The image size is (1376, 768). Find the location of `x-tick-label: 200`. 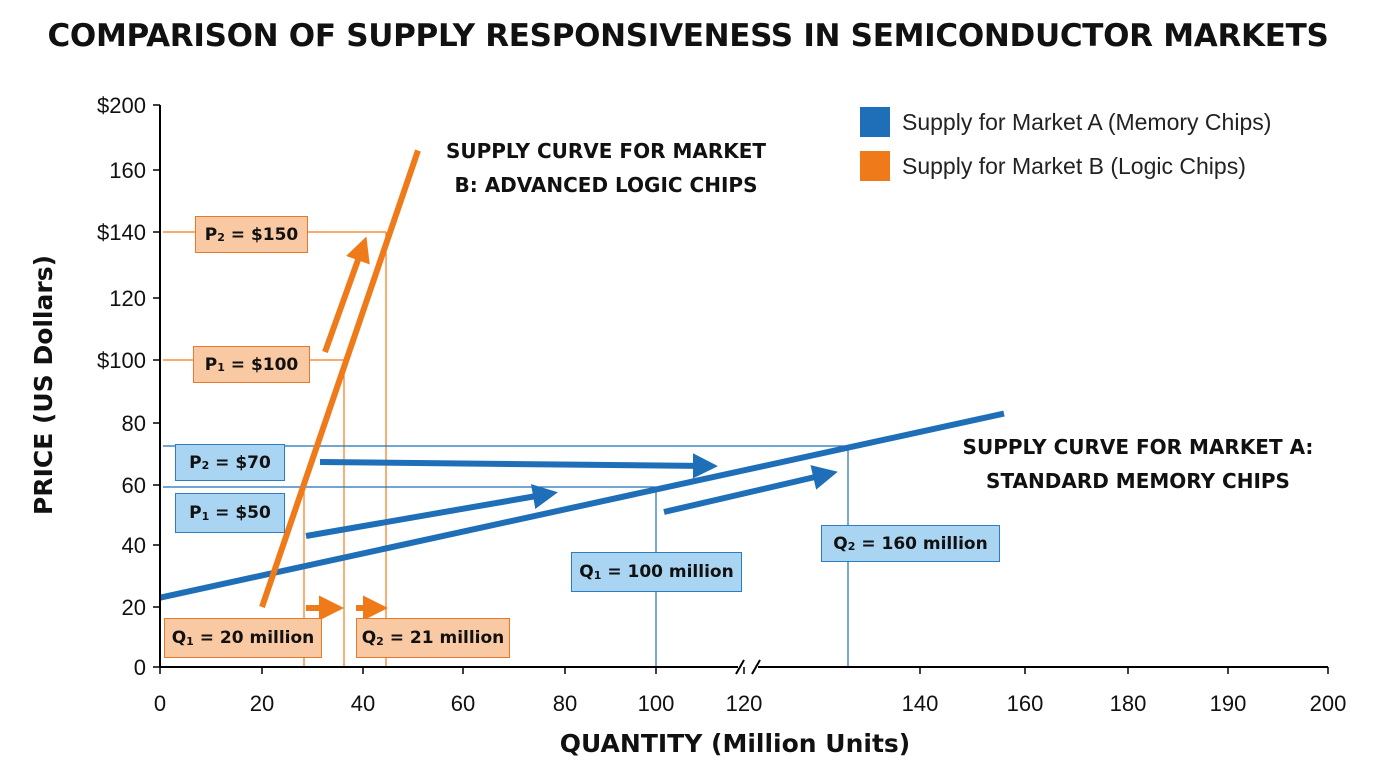

x-tick-label: 200 is located at coordinates (1328, 703).